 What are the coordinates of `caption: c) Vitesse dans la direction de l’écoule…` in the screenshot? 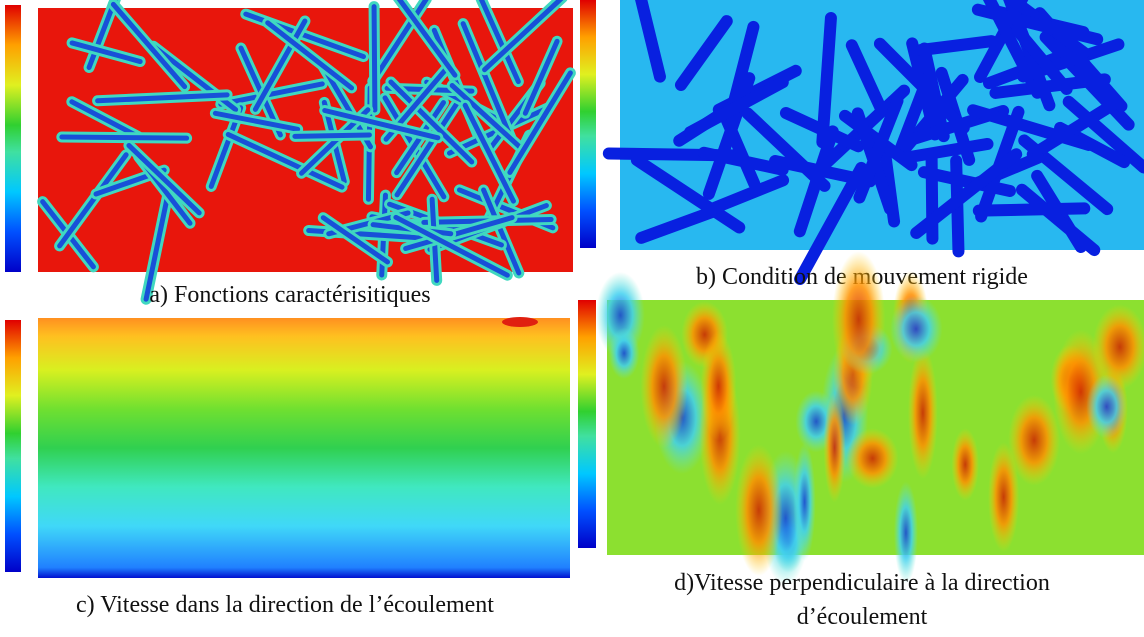 It's located at (285, 605).